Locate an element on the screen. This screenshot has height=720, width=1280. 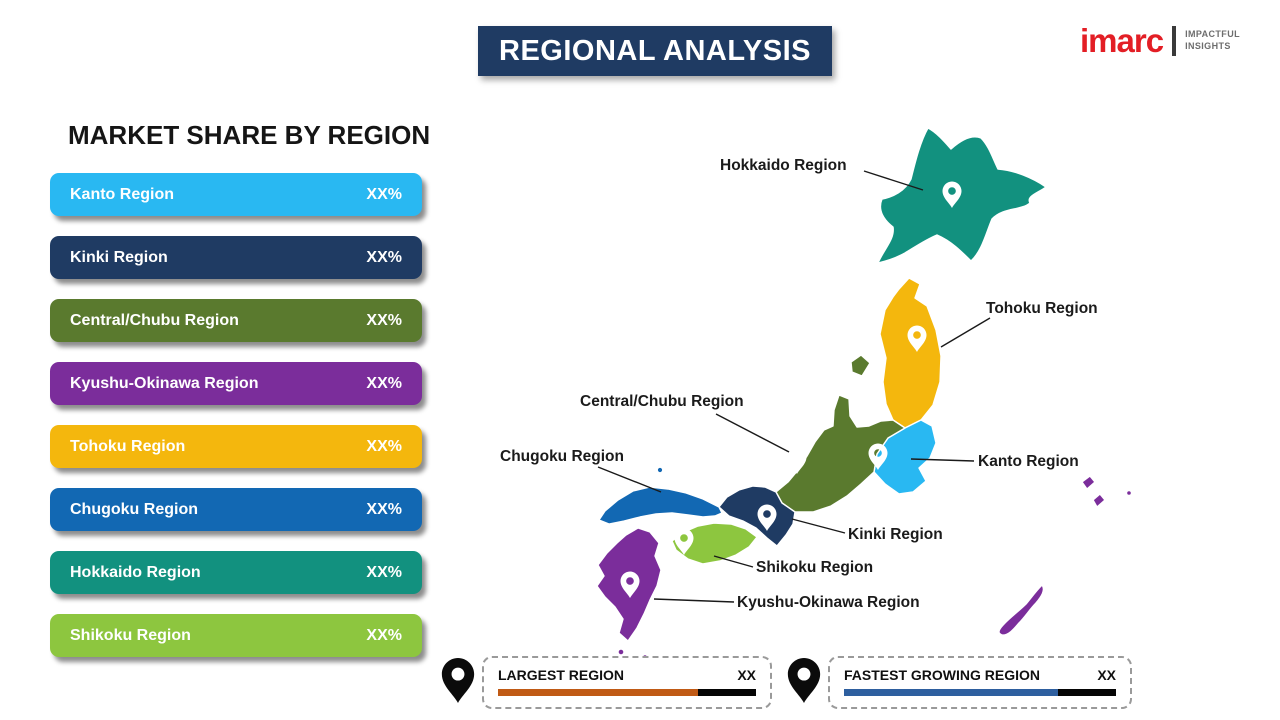
share-bar-kyushu-okinawa: Kyushu-Okinawa Region XX% is located at coordinates (236, 383).